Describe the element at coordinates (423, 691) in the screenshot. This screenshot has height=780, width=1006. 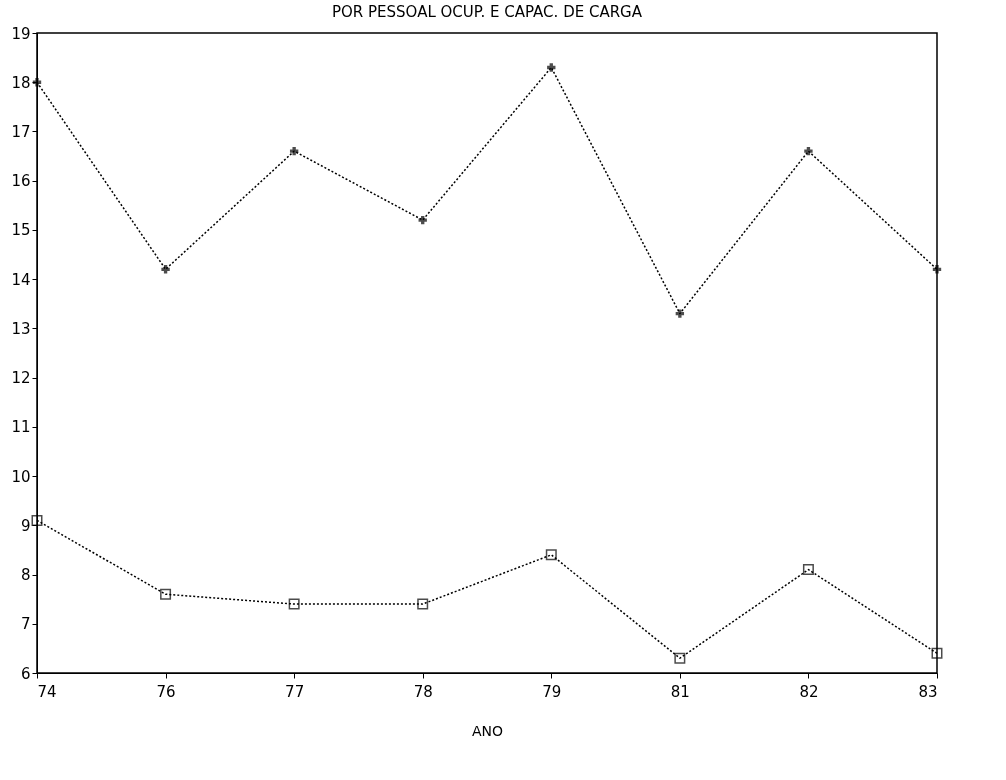
I see `x-tick-label: 78` at that location.